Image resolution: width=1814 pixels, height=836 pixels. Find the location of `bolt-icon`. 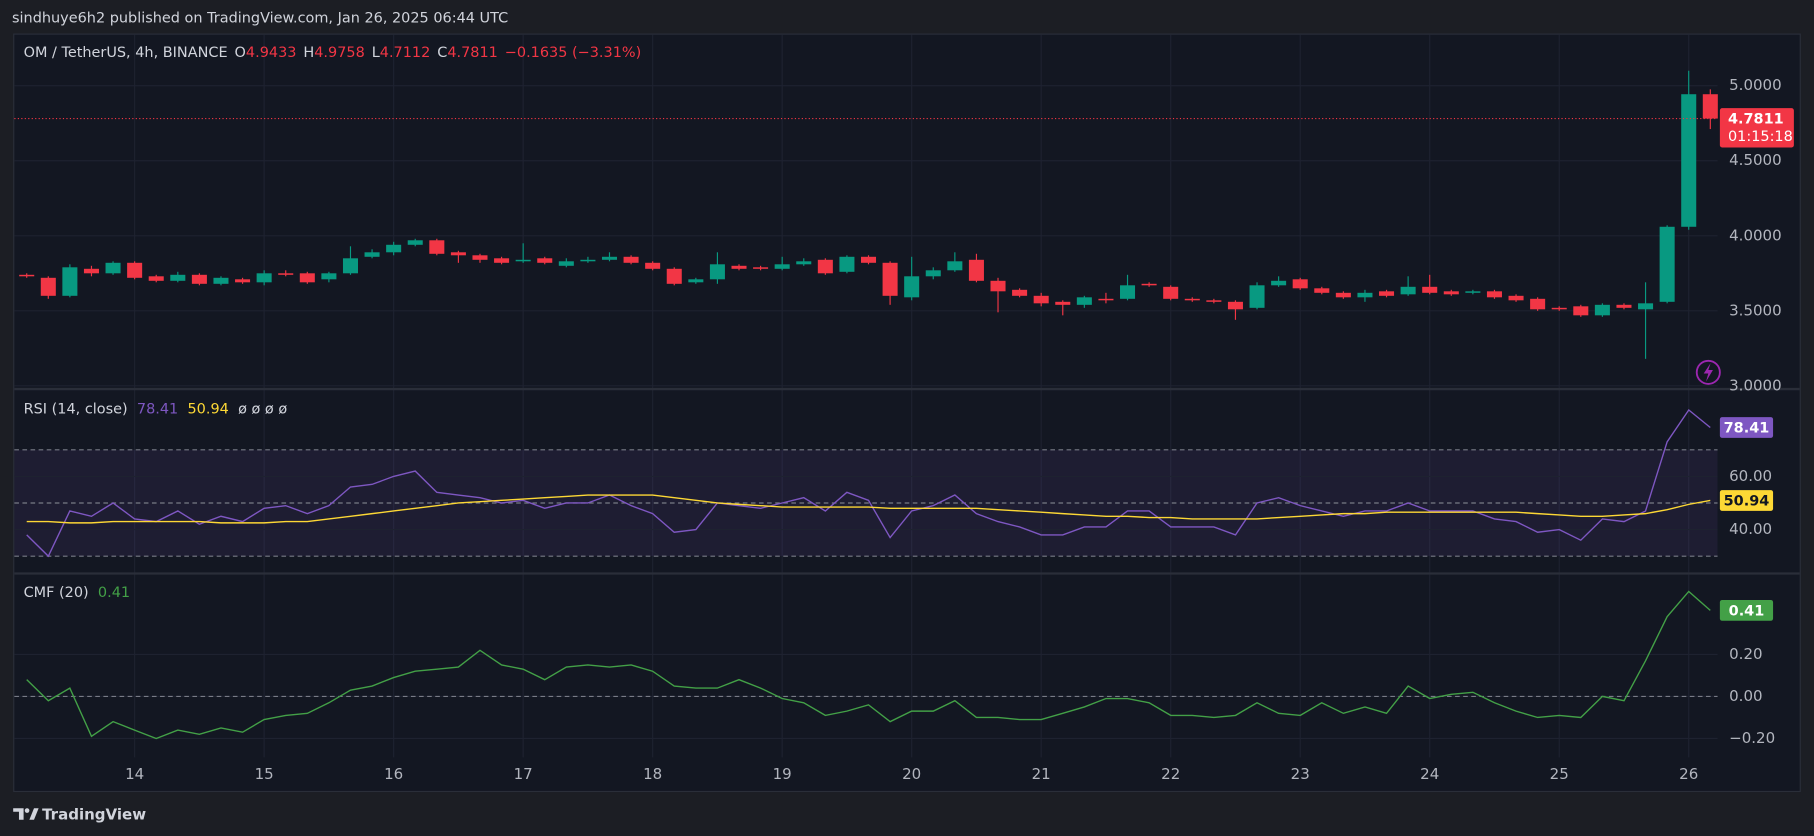

bolt-icon is located at coordinates (1708, 372).